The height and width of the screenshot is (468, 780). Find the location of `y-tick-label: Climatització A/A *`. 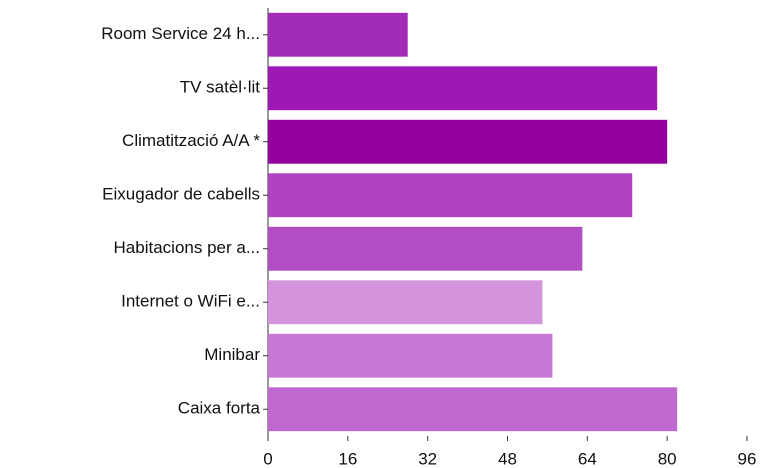

y-tick-label: Climatització A/A * is located at coordinates (191, 140).